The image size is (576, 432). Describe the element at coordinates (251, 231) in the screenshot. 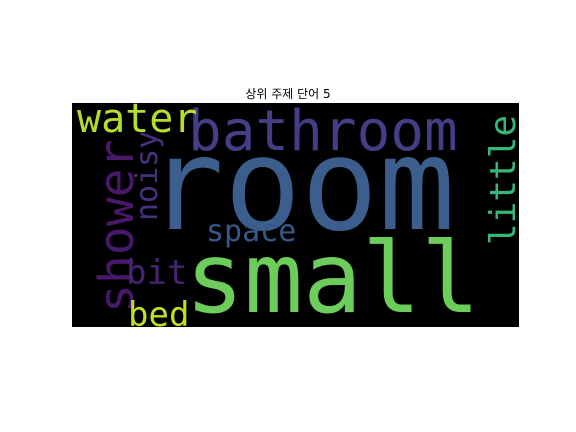

I see `word-space: space` at that location.